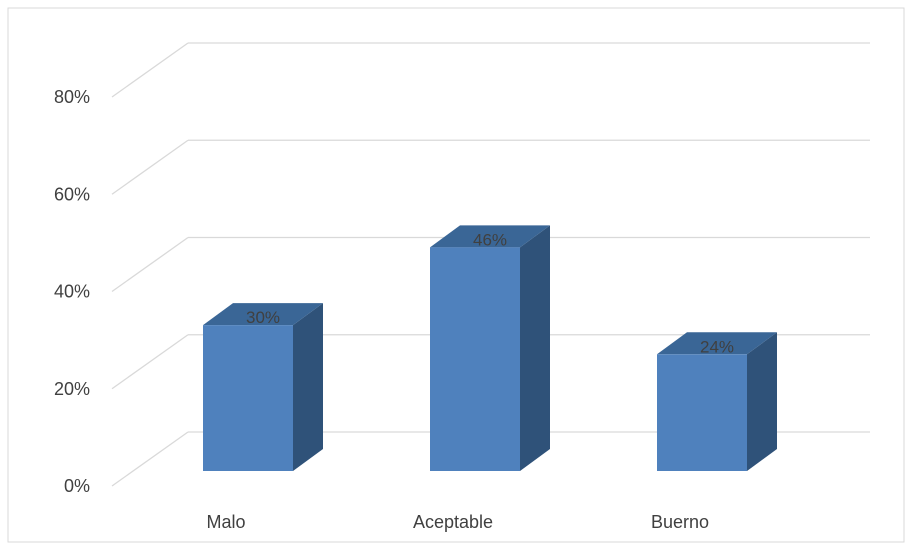 The image size is (912, 550). Describe the element at coordinates (453, 522) in the screenshot. I see `x-category-label: Aceptable` at that location.